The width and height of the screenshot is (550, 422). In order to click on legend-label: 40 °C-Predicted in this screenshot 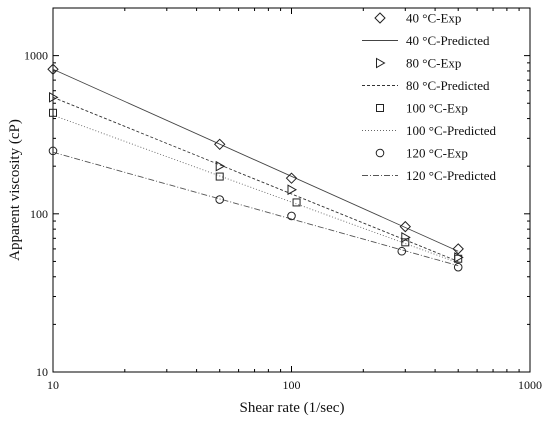, I will do `click(448, 40)`.